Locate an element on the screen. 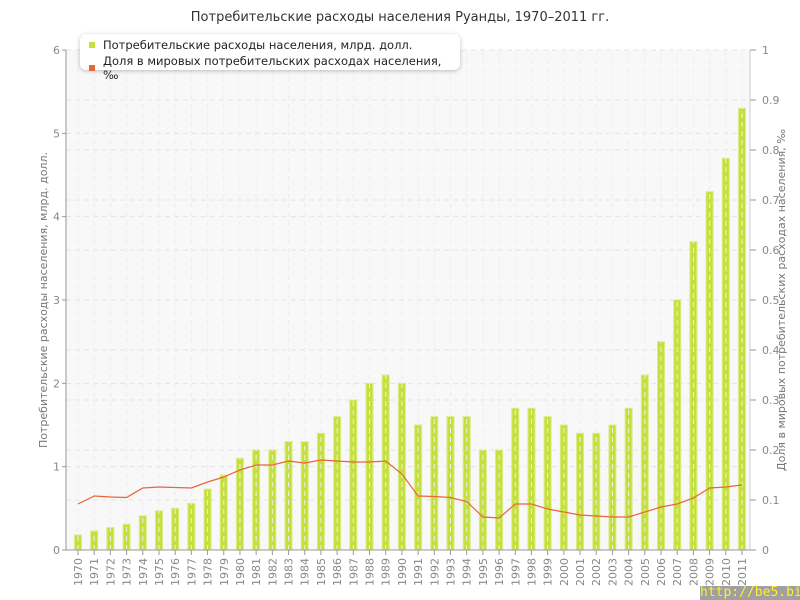 This screenshot has height=600, width=800. y-tick-label-right: 0.8 is located at coordinates (771, 150).